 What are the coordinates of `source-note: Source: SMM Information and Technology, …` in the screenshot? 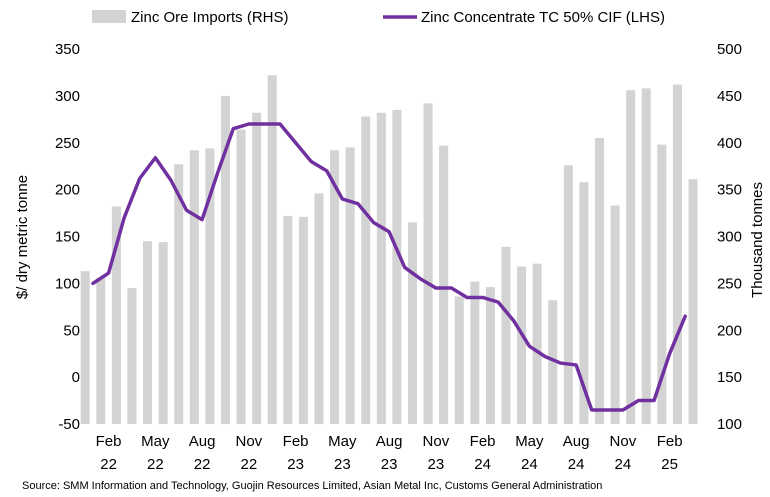 It's located at (312, 486).